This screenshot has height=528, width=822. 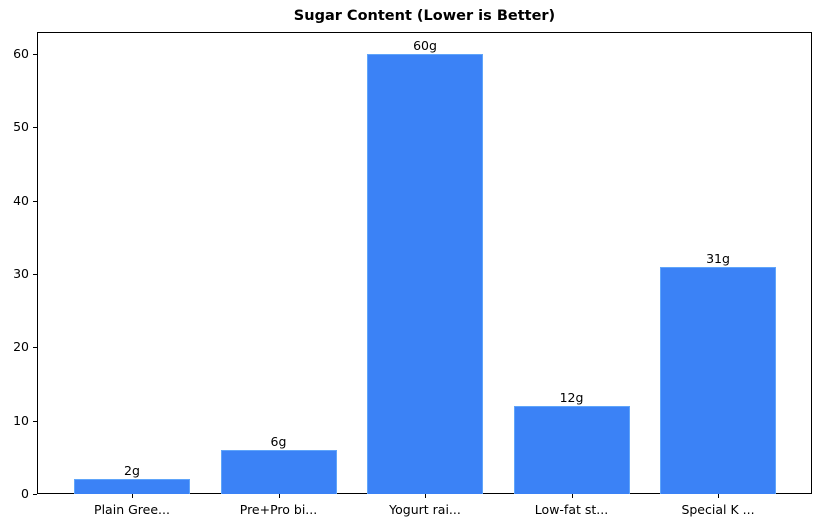 I want to click on bar-value-label: 12g, so click(x=571, y=397).